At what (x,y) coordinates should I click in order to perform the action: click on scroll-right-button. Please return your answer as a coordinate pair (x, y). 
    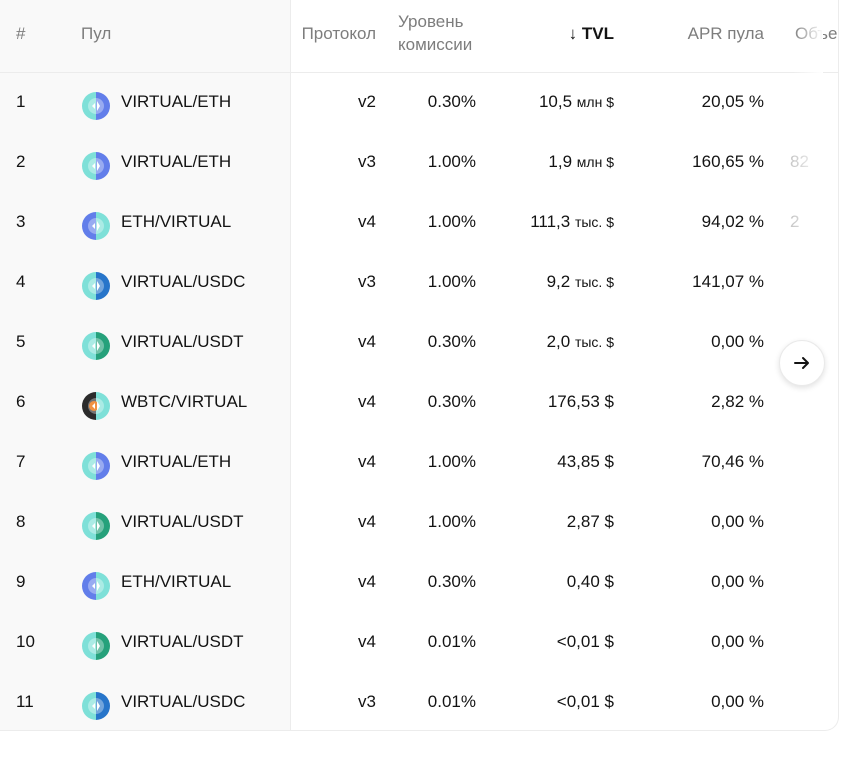
    Looking at the image, I should click on (802, 363).